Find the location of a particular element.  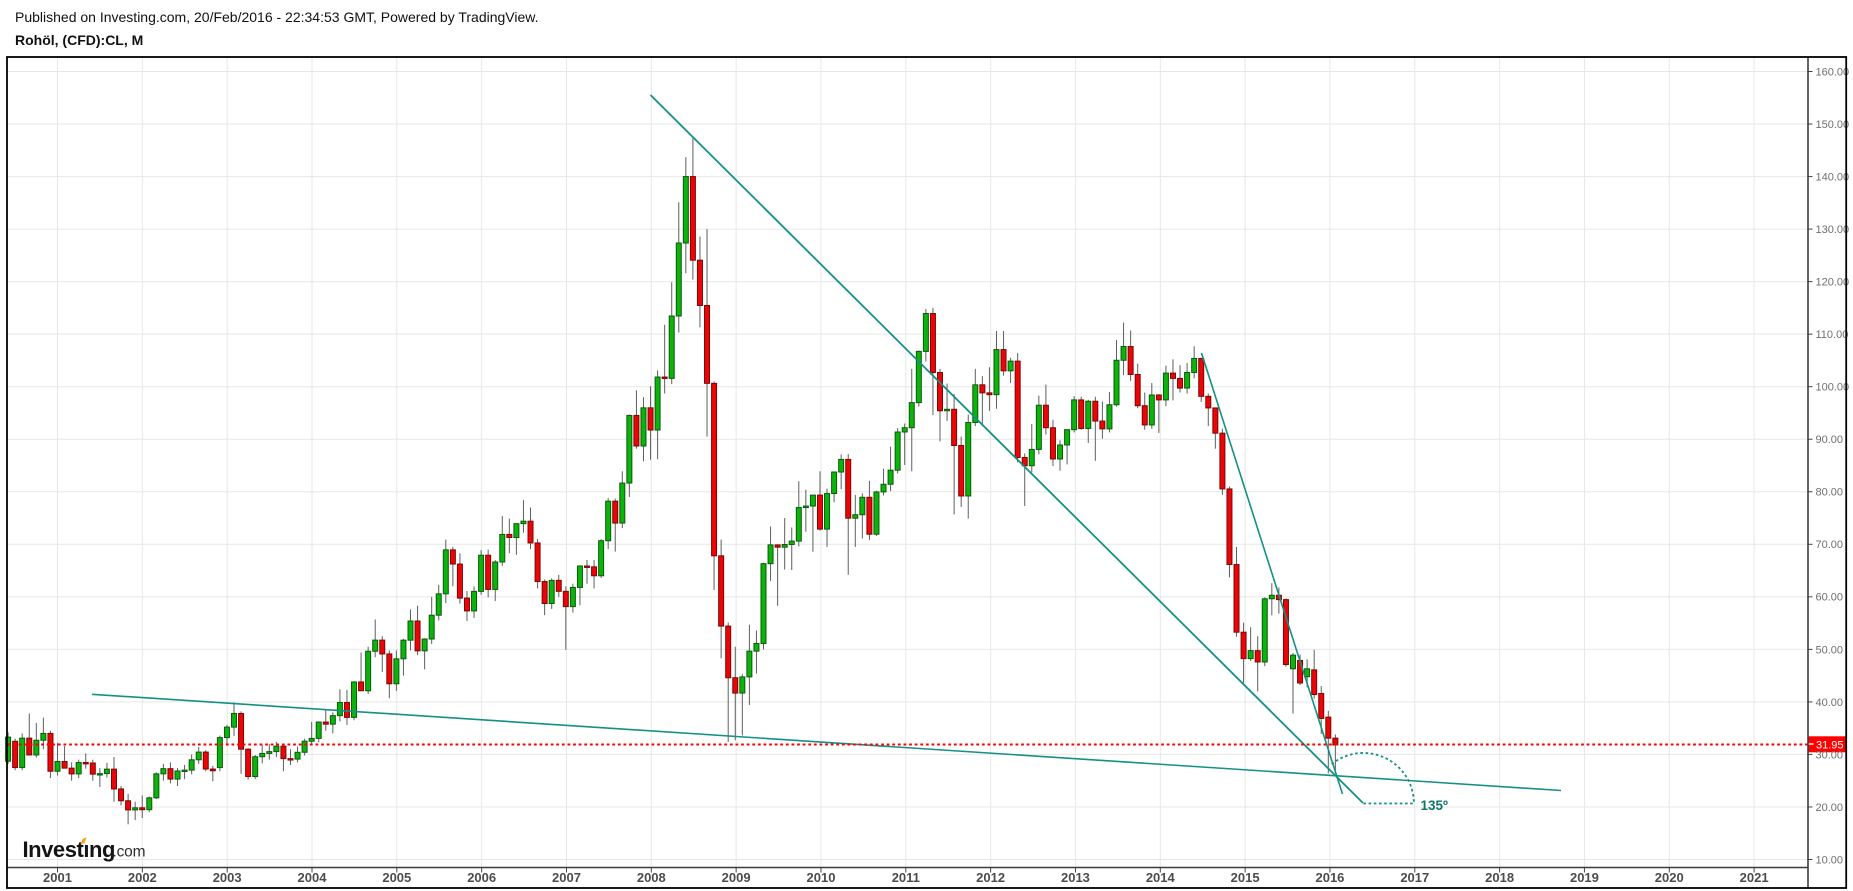

svg-text: 30.00 is located at coordinates (1830, 755).